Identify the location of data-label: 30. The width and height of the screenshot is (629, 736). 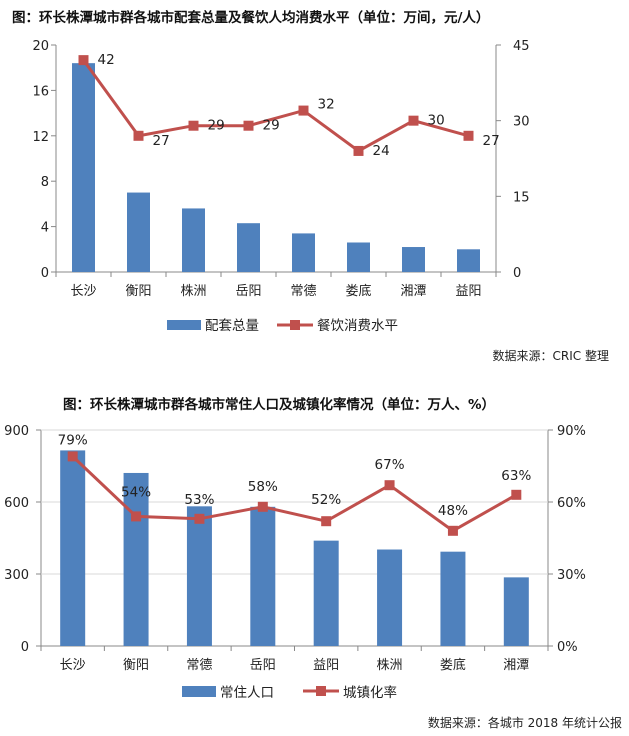
(436, 121).